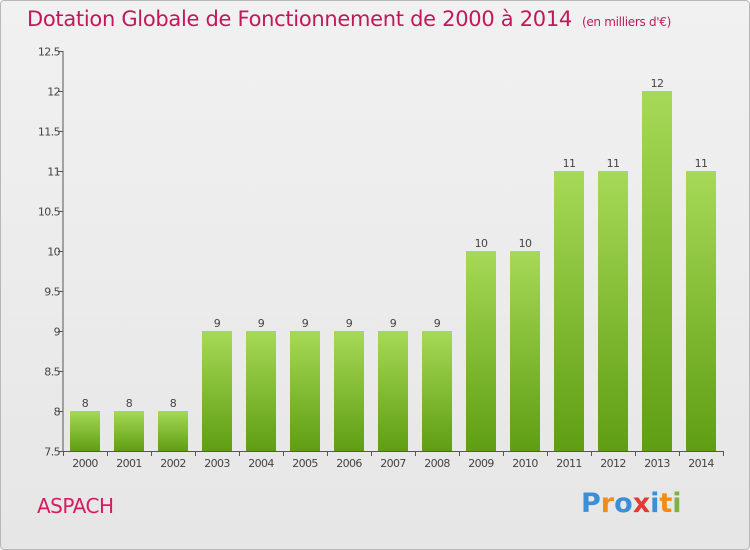 Image resolution: width=750 pixels, height=550 pixels. Describe the element at coordinates (569, 311) in the screenshot. I see `bar-2011` at that location.